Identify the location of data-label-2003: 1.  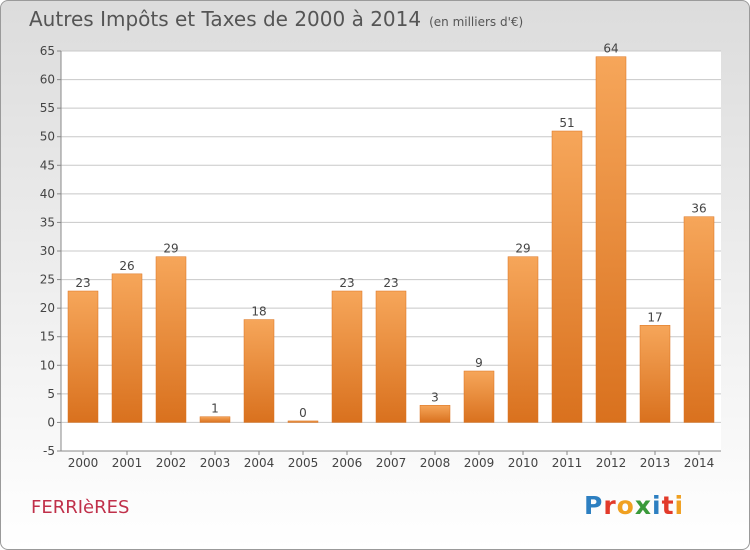
(215, 409).